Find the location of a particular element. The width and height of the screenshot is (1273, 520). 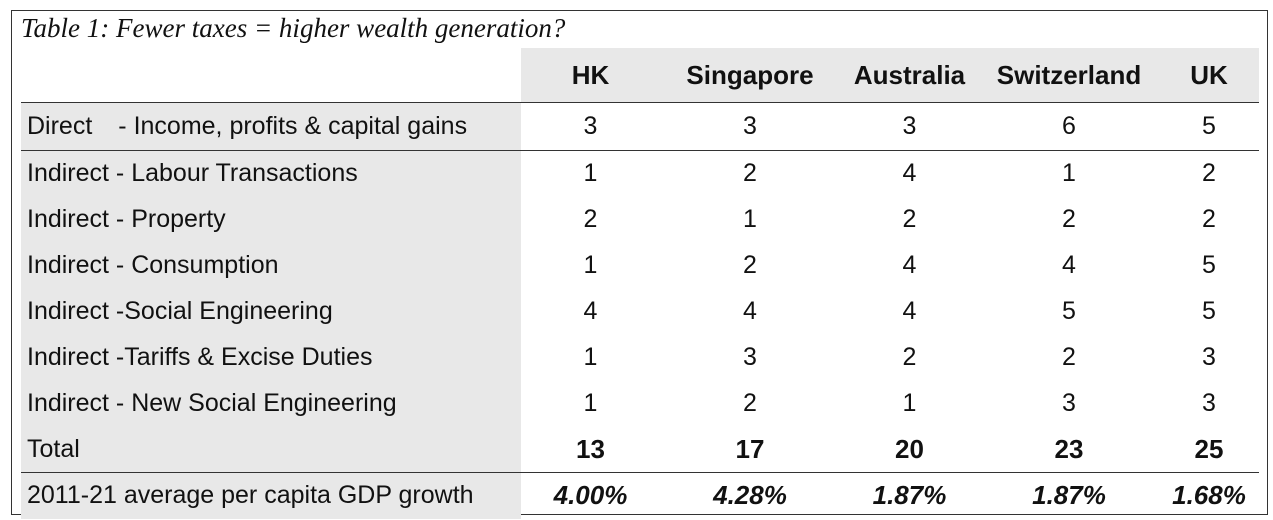

cell-switzerland: 1 is located at coordinates (1069, 173).